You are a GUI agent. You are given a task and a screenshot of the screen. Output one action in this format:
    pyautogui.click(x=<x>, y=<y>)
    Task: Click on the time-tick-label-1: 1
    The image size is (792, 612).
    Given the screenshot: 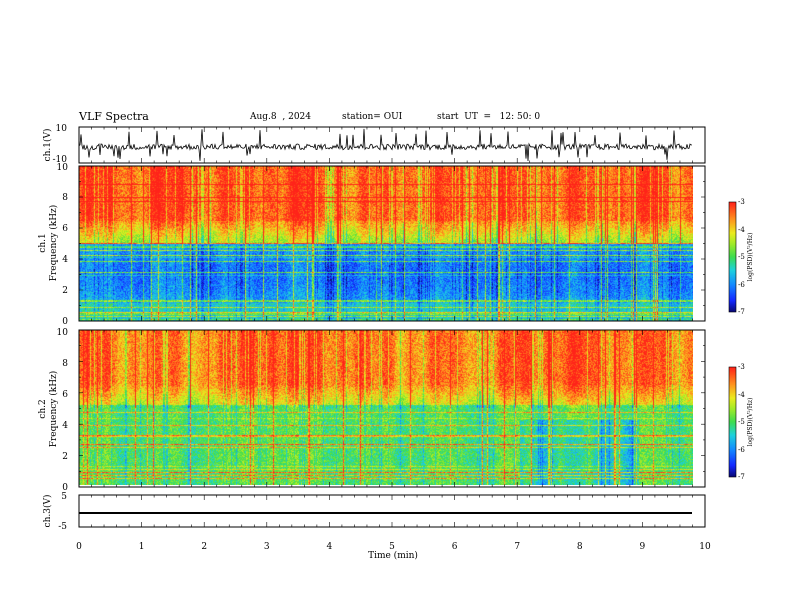 What is the action you would take?
    pyautogui.click(x=142, y=547)
    